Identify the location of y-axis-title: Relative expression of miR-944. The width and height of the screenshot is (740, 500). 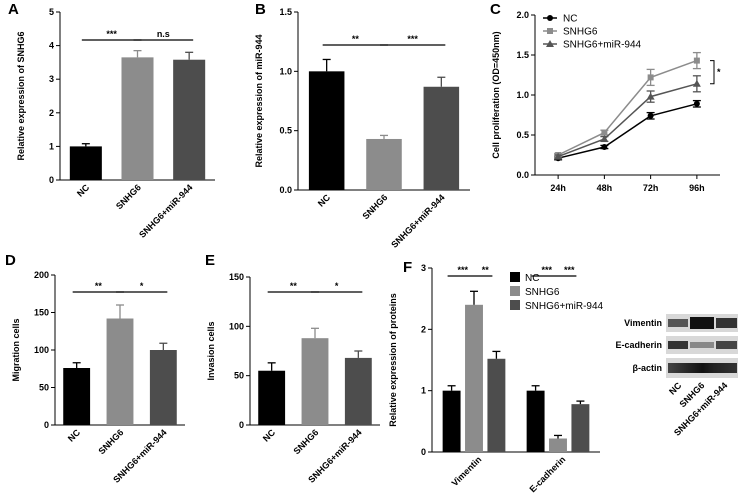
(259, 100).